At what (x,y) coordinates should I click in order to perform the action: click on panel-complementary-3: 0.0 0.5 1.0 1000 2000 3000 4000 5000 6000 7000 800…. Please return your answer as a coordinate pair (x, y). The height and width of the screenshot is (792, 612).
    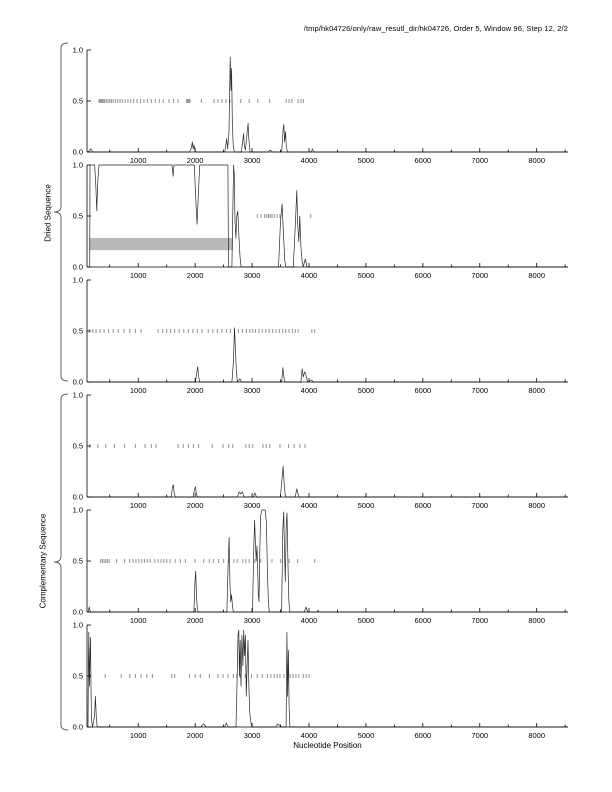
    Looking at the image, I should click on (320, 680).